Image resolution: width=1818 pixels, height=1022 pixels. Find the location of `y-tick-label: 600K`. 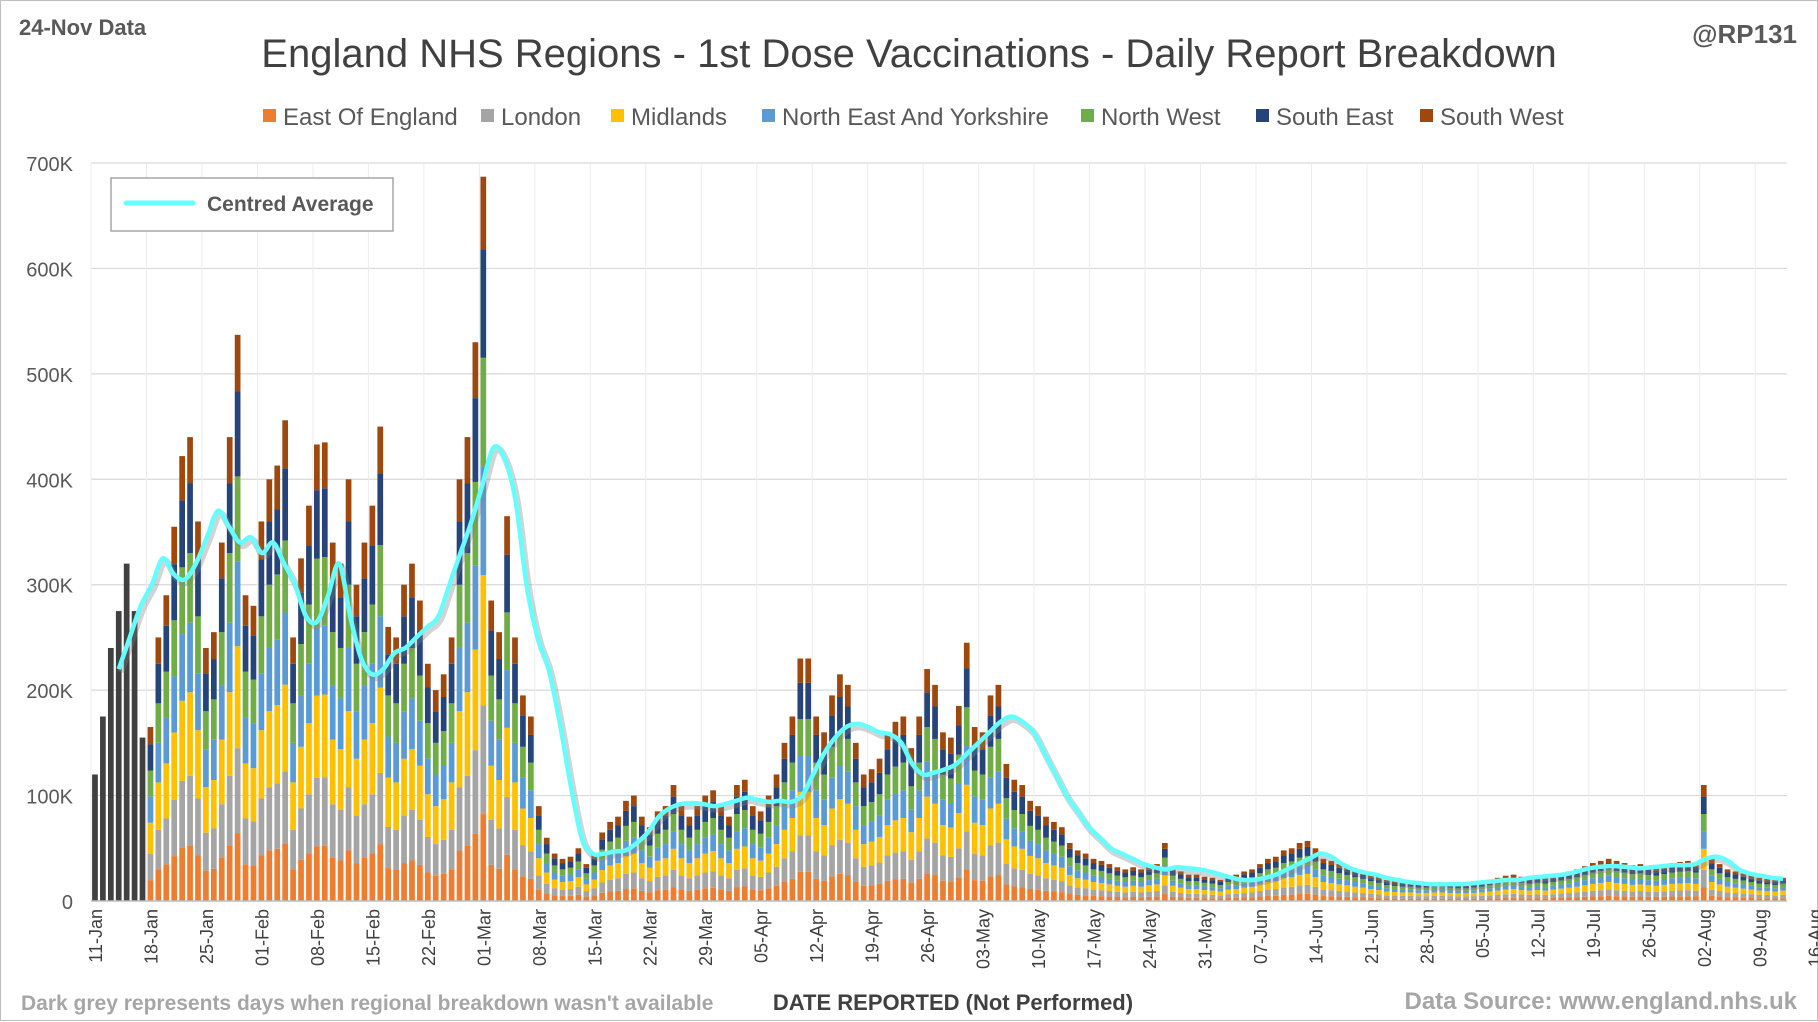

y-tick-label: 600K is located at coordinates (49, 270).